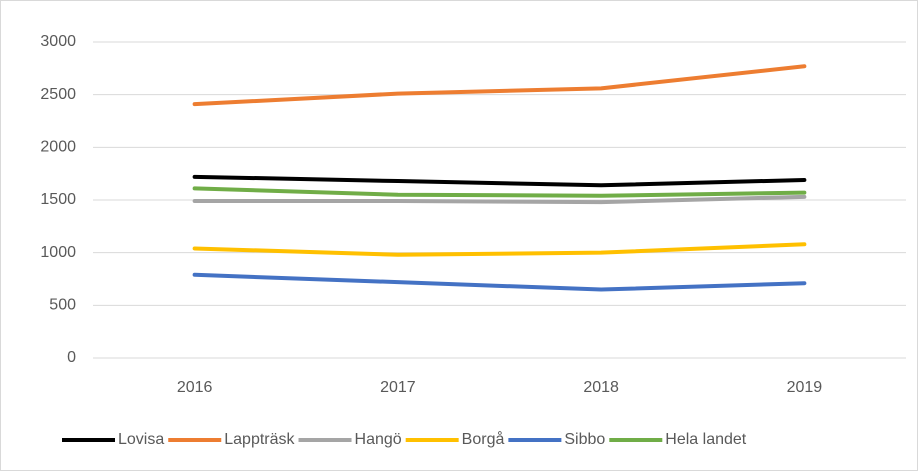 The image size is (919, 472). Describe the element at coordinates (62, 305) in the screenshot. I see `y-tick-label: 500` at that location.